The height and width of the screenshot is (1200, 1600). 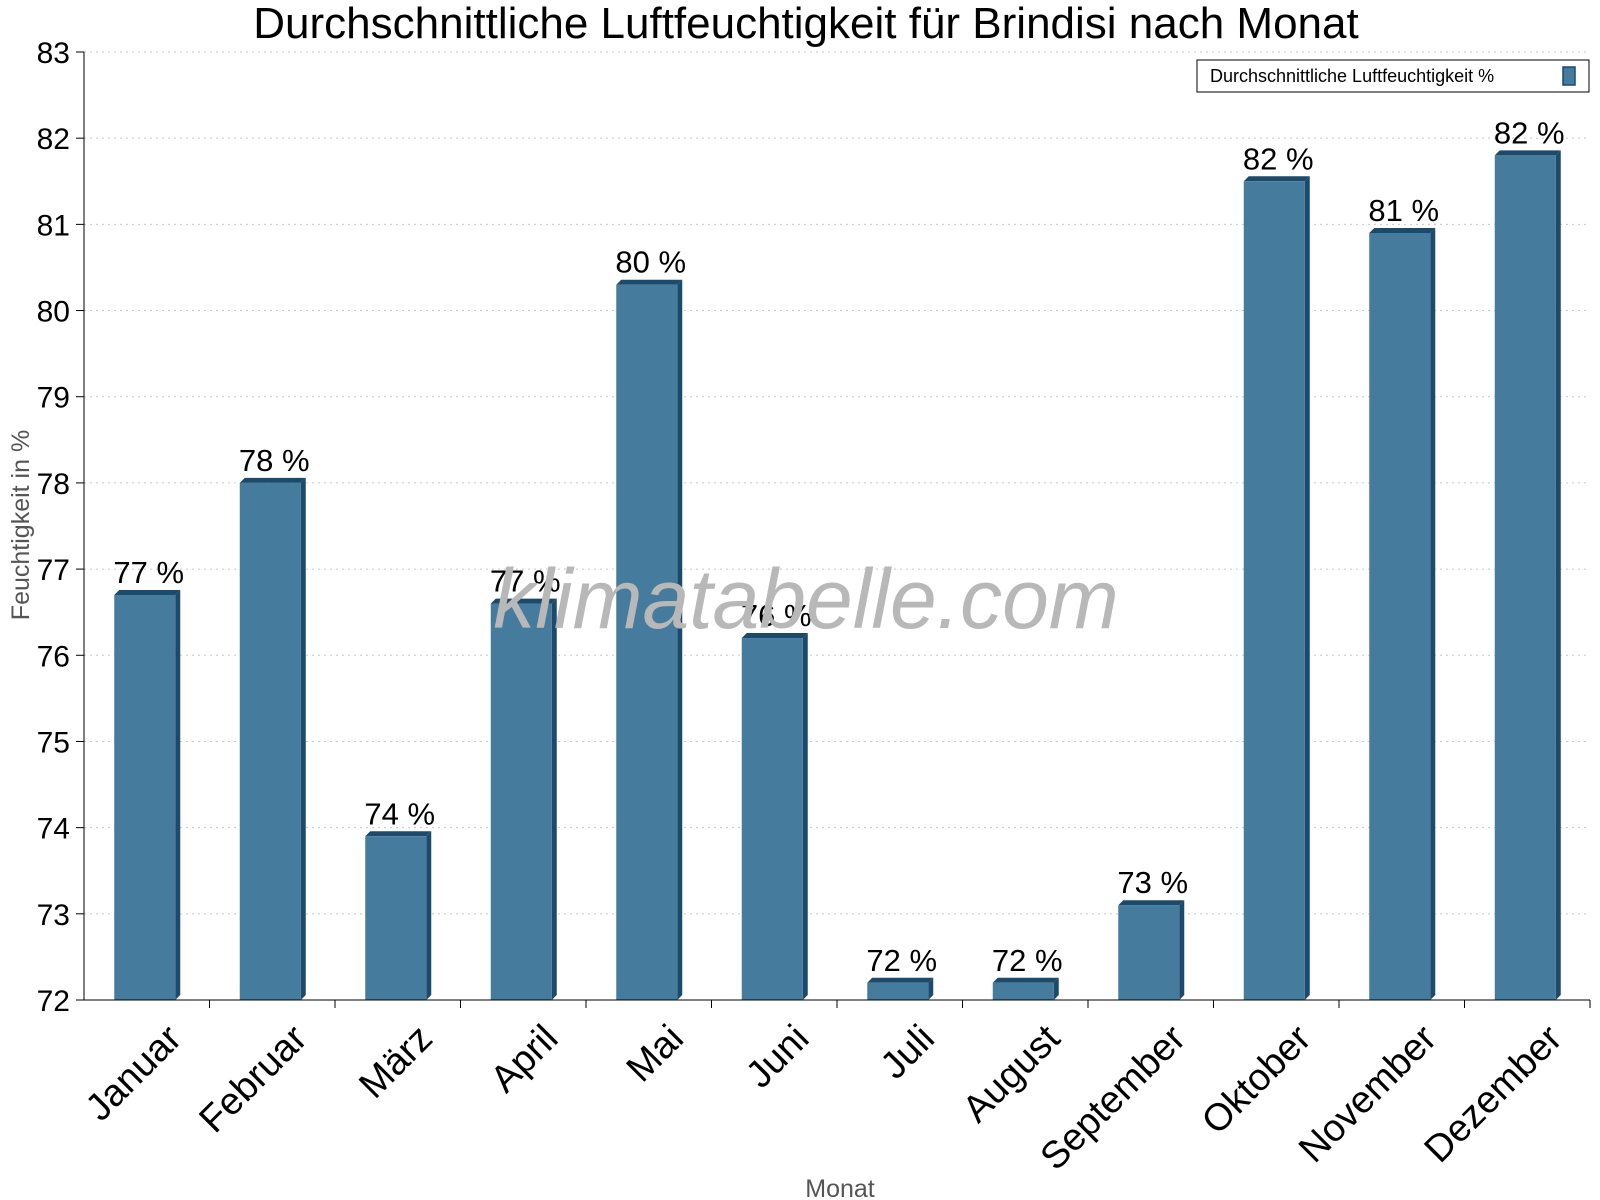 What do you see at coordinates (134, 1073) in the screenshot?
I see `x-tick-label: Januar` at bounding box center [134, 1073].